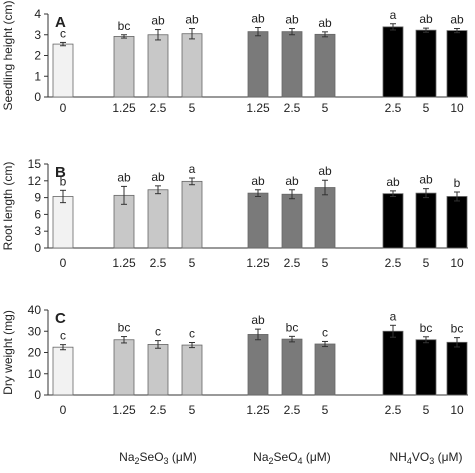 The width and height of the screenshot is (475, 473). What do you see at coordinates (261, 457) in the screenshot?
I see `x-group-label-part: Na` at bounding box center [261, 457].